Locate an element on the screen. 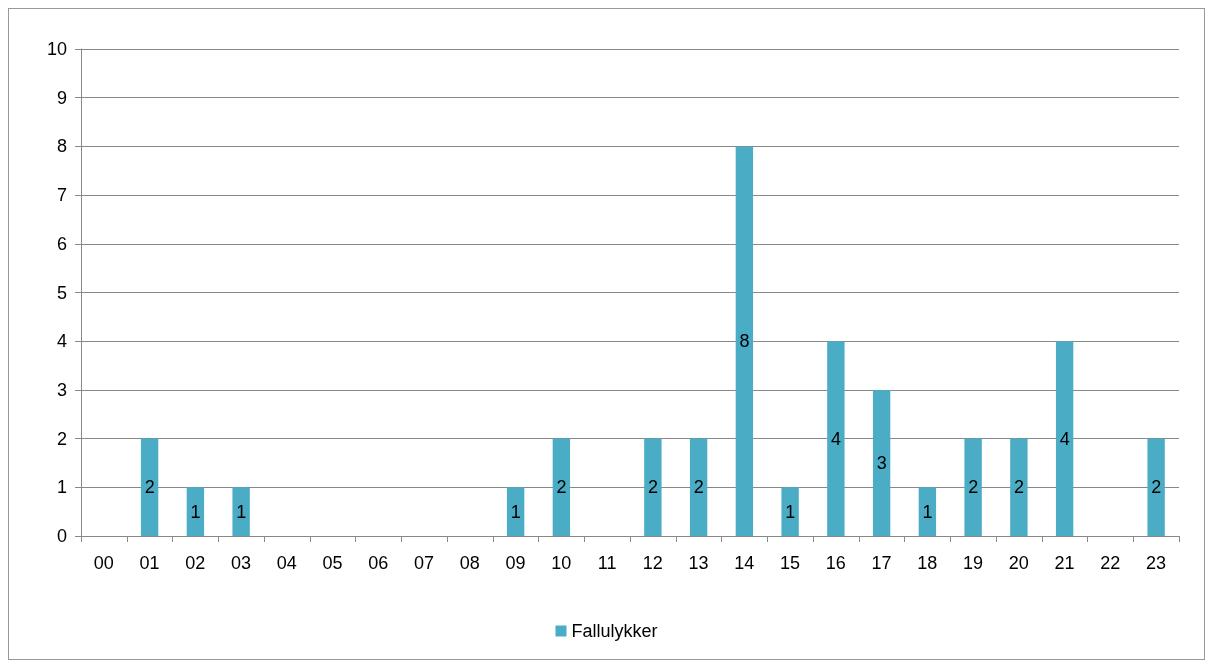 The width and height of the screenshot is (1213, 668). y-tick-label: 10 is located at coordinates (56, 49).